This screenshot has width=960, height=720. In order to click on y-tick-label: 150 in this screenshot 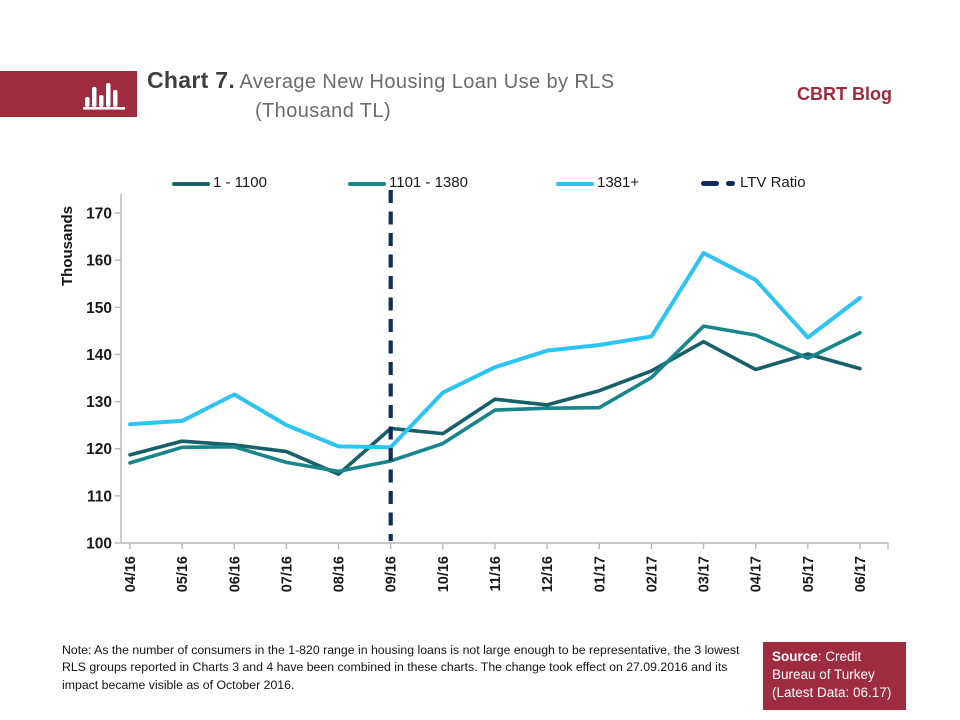, I will do `click(99, 308)`.